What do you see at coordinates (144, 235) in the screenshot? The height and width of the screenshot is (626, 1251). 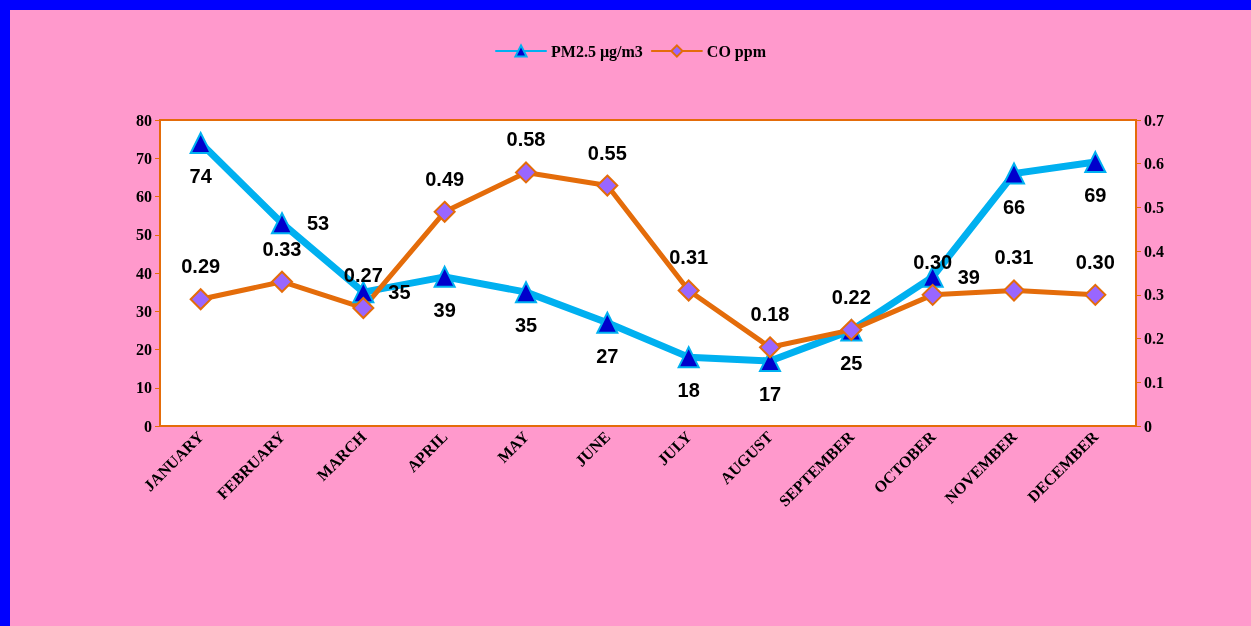 I see `y-tick-label: 50` at bounding box center [144, 235].